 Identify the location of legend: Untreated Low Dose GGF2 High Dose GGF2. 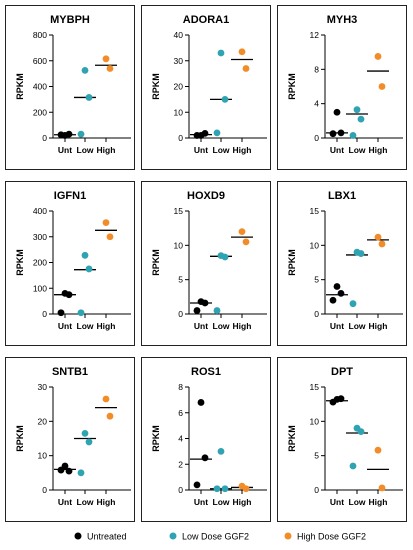
(206, 536).